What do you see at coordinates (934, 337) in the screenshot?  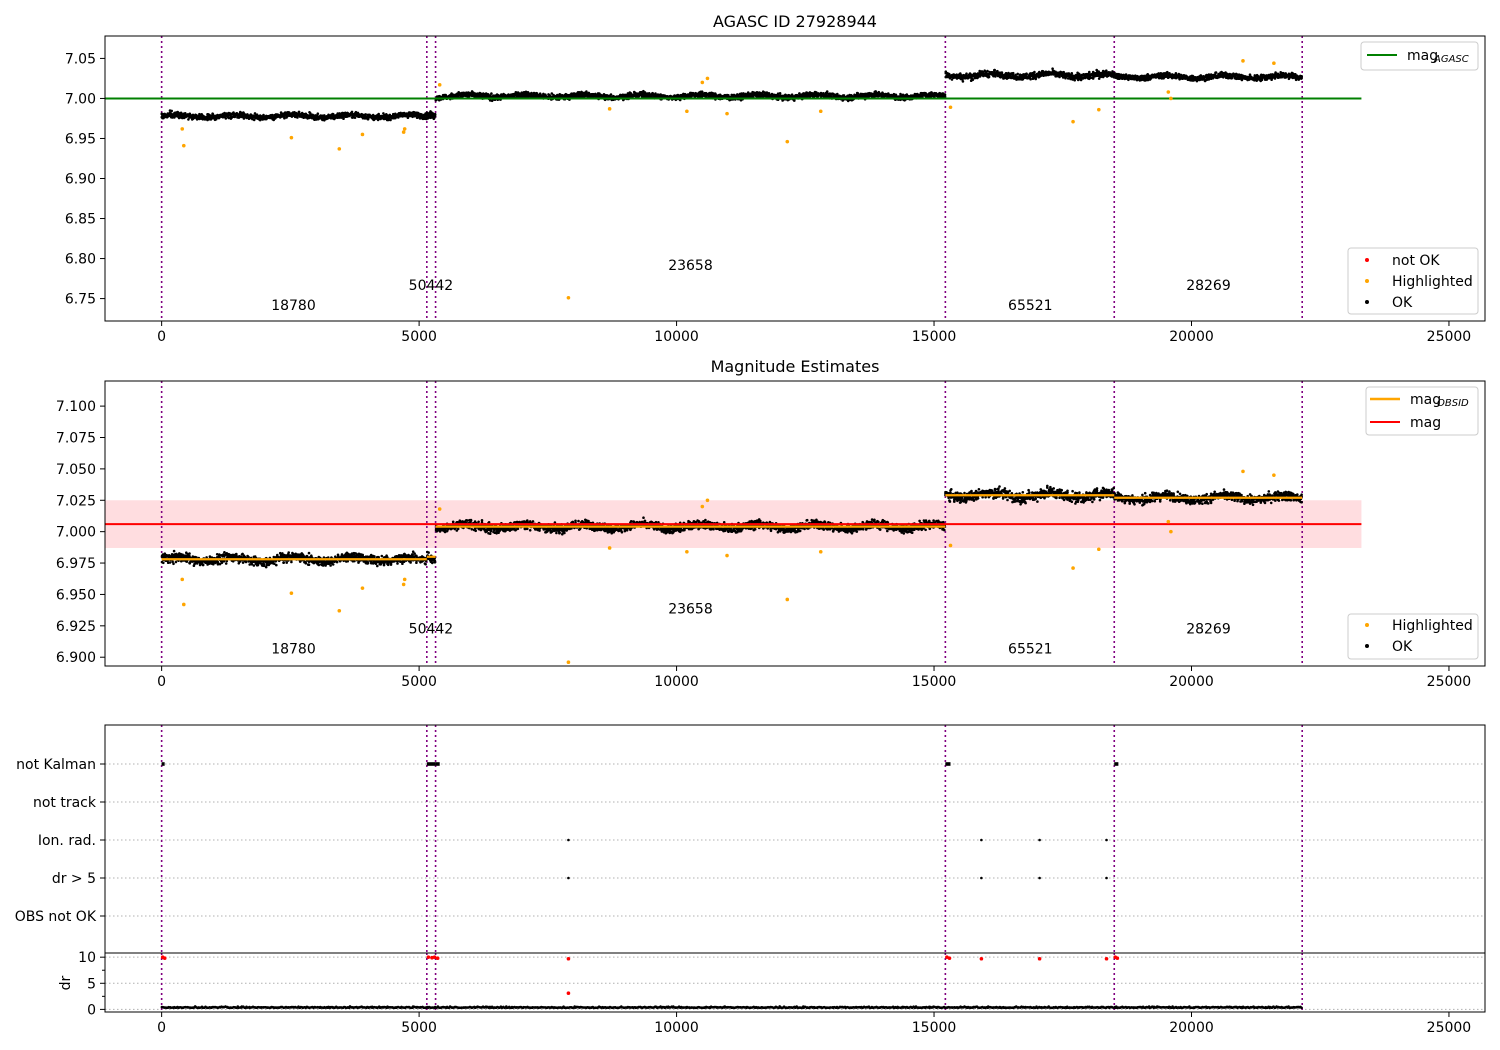 I see `x-tick-label: 15000` at bounding box center [934, 337].